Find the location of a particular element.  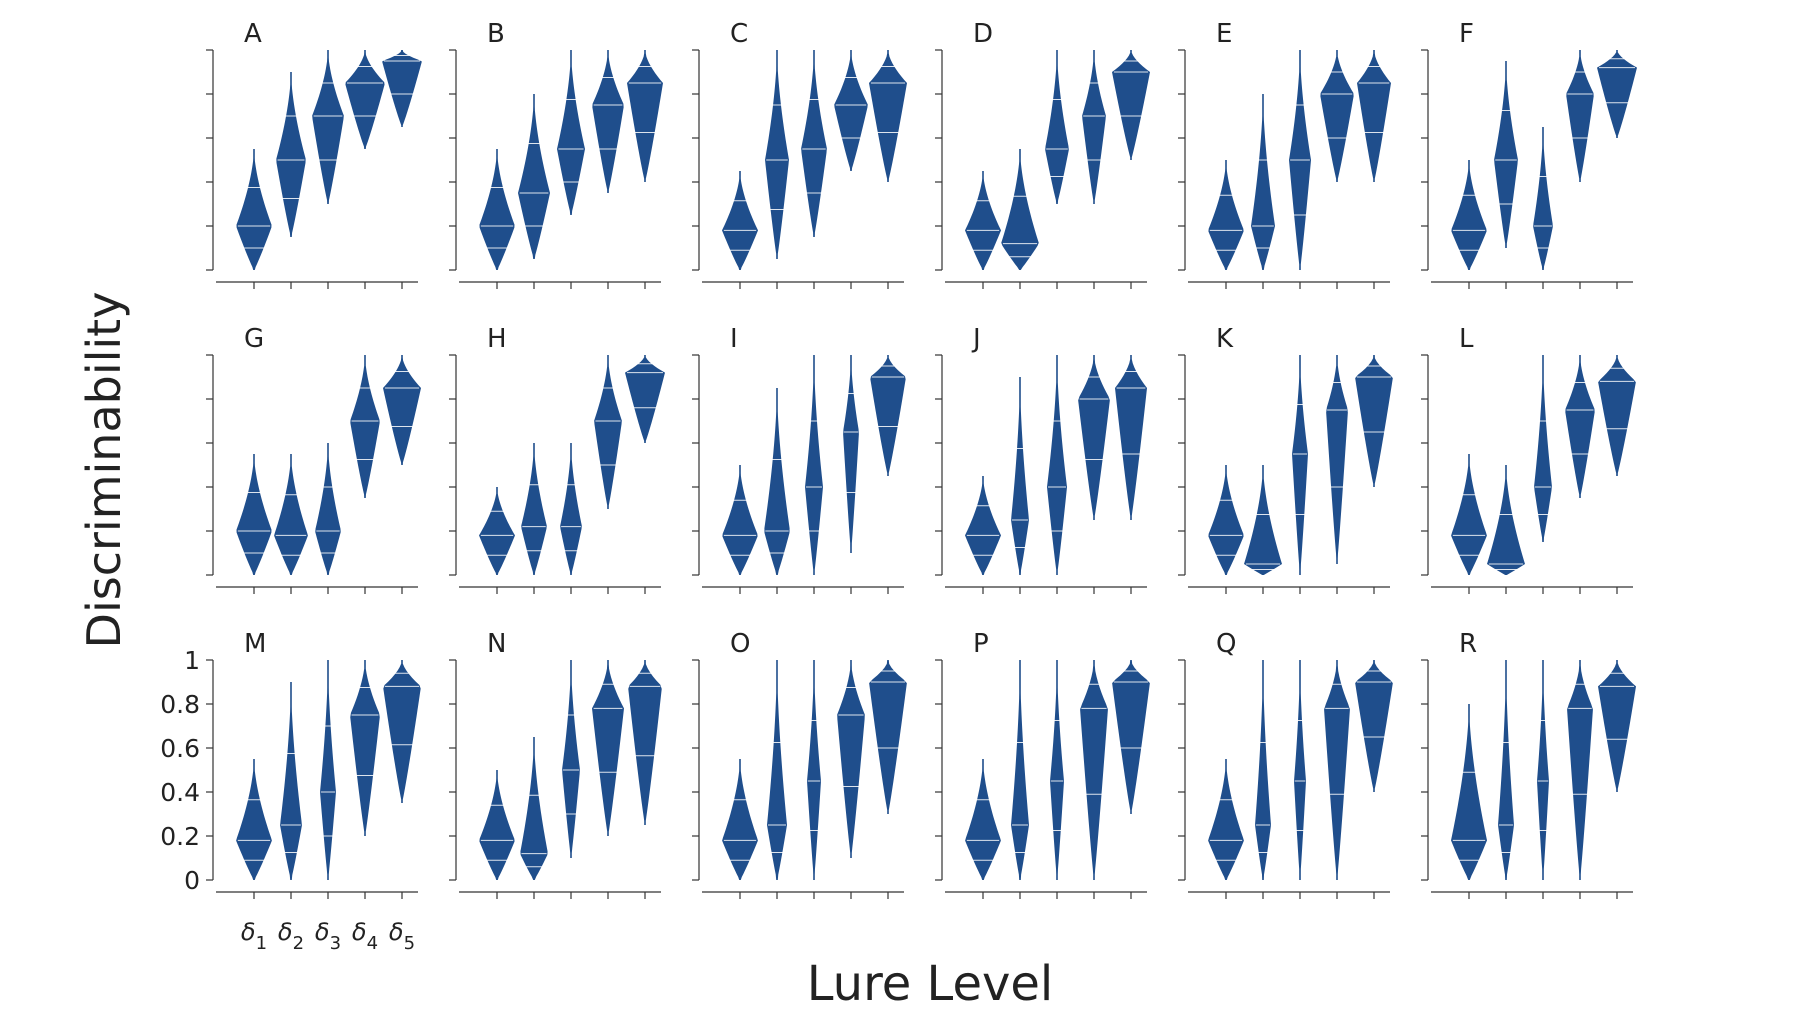

panel-g: G is located at coordinates (313, 459).